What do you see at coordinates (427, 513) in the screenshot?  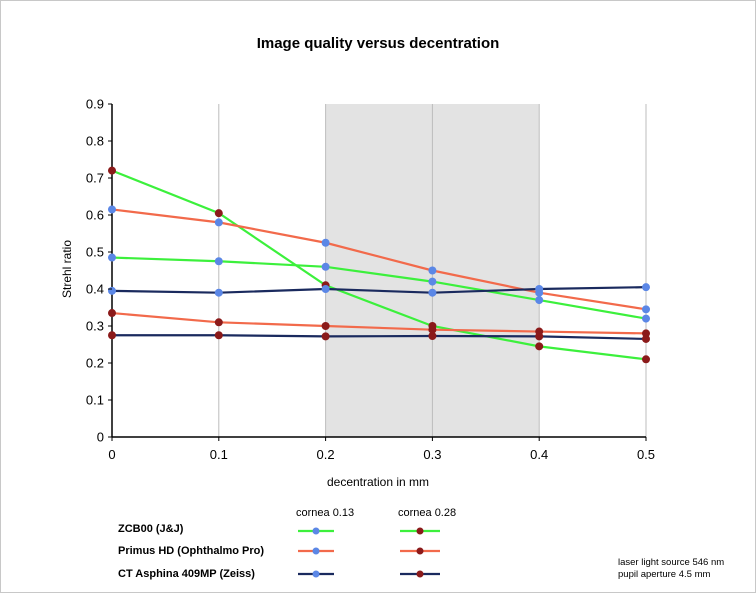 I see `legend-header-cornea-028: cornea 0.28` at bounding box center [427, 513].